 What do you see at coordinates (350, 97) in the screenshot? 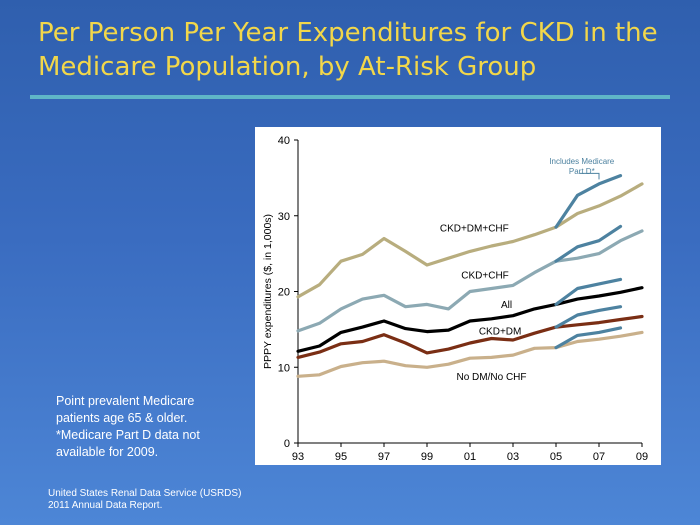
I see `title-divider` at bounding box center [350, 97].